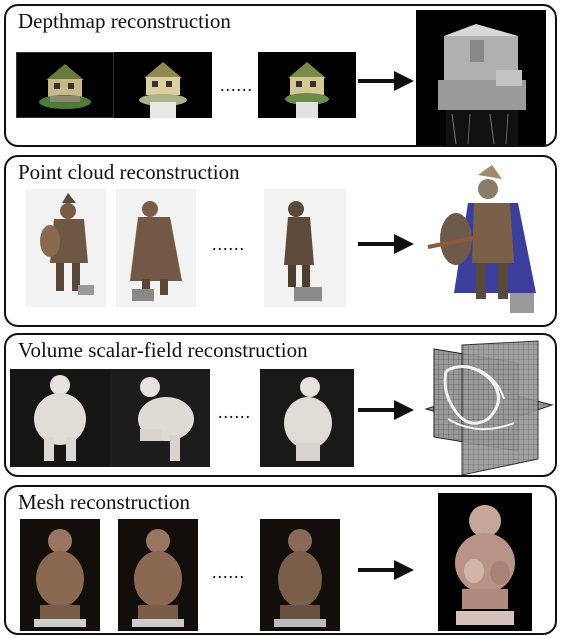 The image size is (563, 639). What do you see at coordinates (163, 350) in the screenshot?
I see `volume-panel-title: Volume scalar-field reconstruction` at bounding box center [163, 350].